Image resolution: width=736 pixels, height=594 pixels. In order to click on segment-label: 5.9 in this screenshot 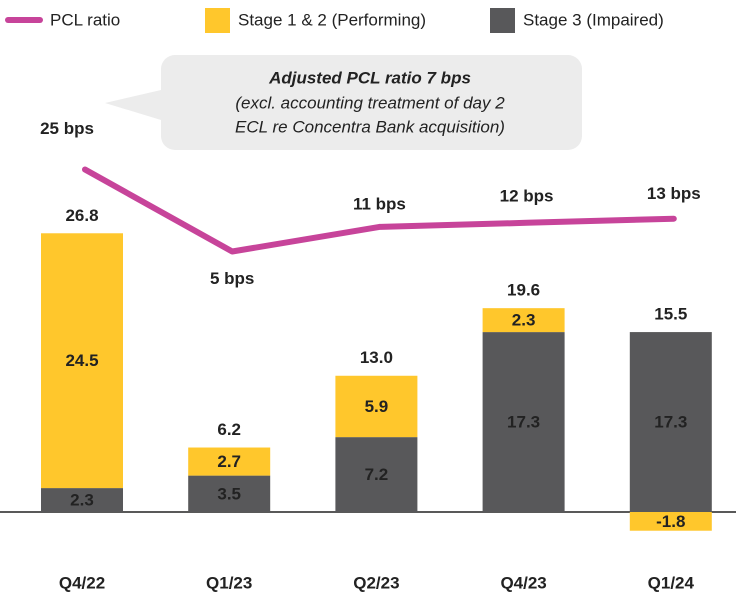, I will do `click(377, 406)`.